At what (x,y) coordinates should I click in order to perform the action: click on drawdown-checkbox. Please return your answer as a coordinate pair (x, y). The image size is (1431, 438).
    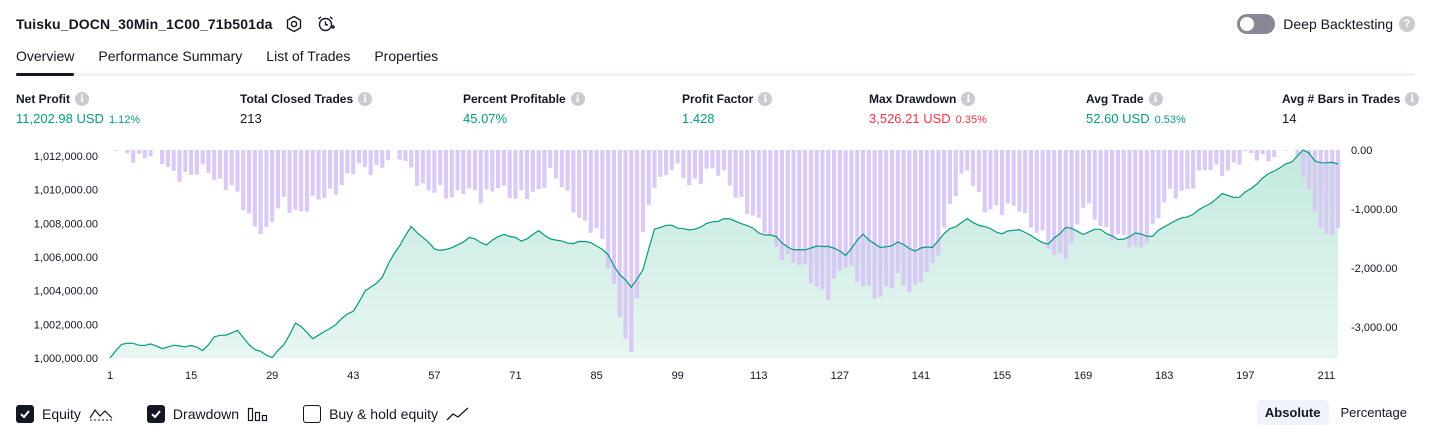
    Looking at the image, I should click on (155, 414).